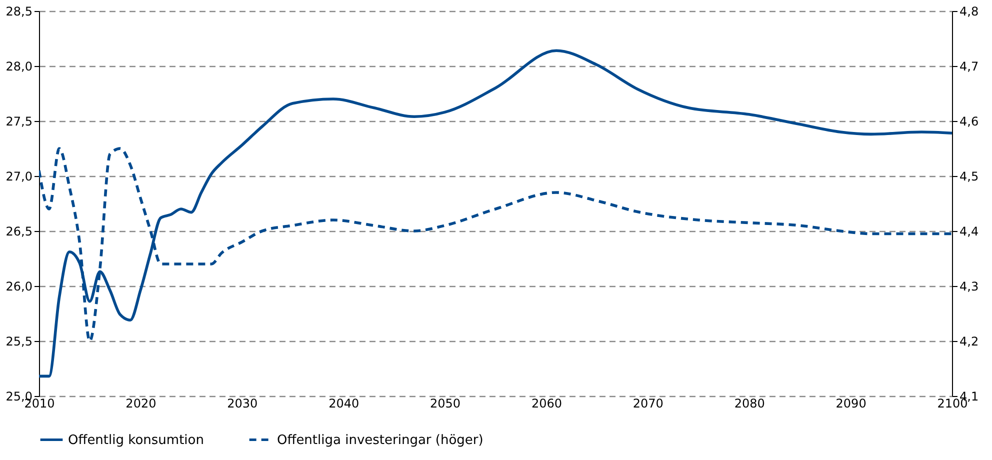  I want to click on y-tick-label: 26,0, so click(19, 287).